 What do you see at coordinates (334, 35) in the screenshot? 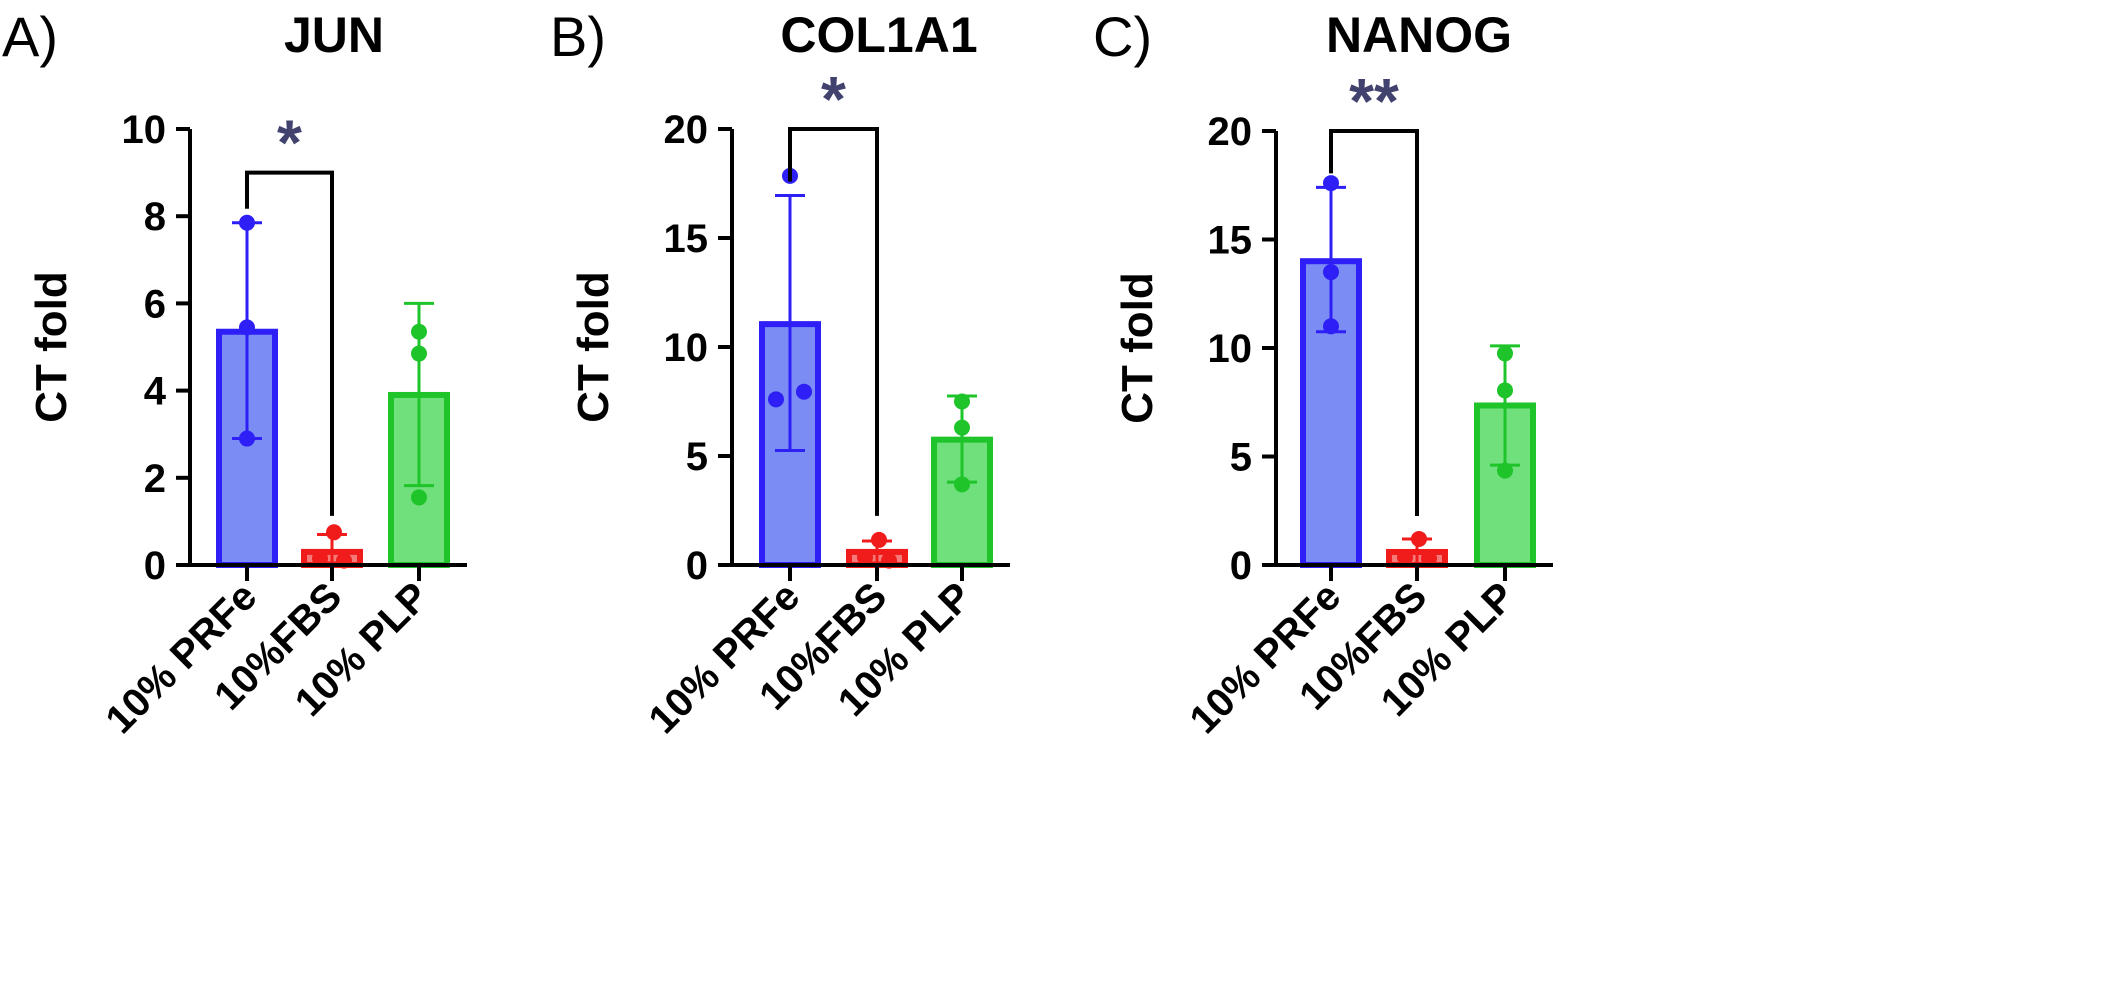
I see `chart-1-title: JUN` at bounding box center [334, 35].